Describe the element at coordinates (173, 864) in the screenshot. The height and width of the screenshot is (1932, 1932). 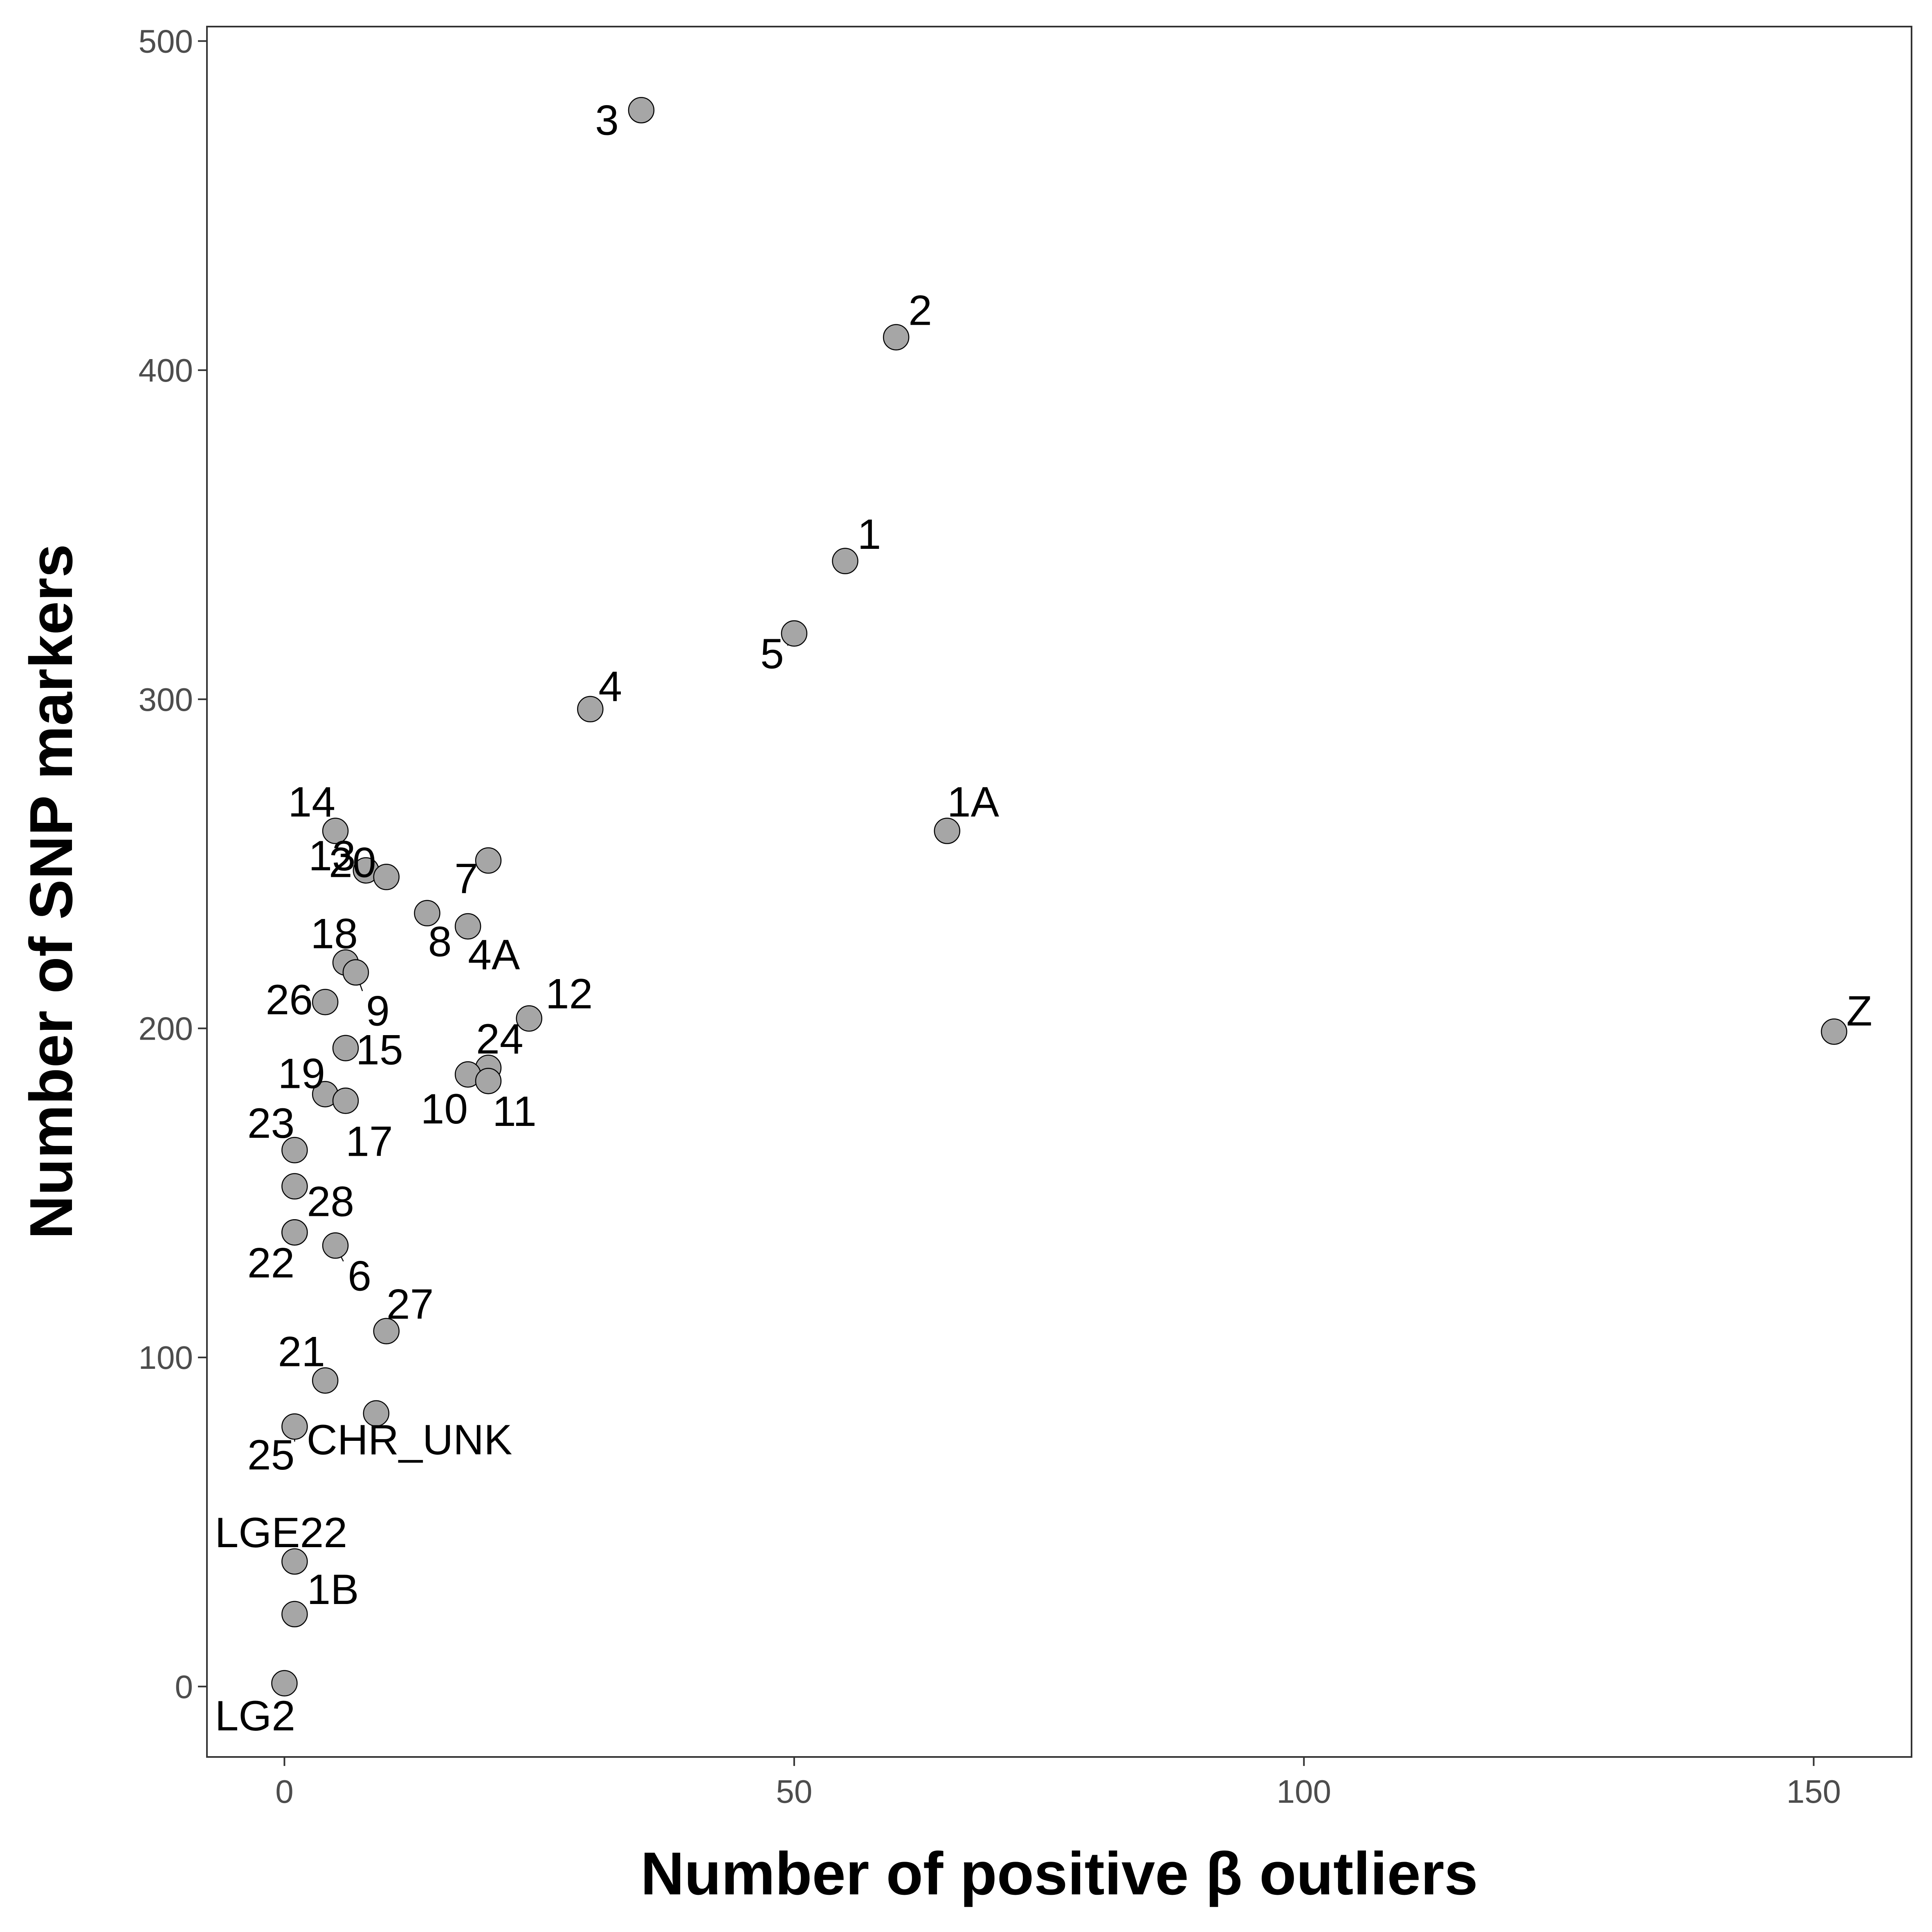
I see `y-axis-ticks: 0 100 200 300 400 500` at that location.